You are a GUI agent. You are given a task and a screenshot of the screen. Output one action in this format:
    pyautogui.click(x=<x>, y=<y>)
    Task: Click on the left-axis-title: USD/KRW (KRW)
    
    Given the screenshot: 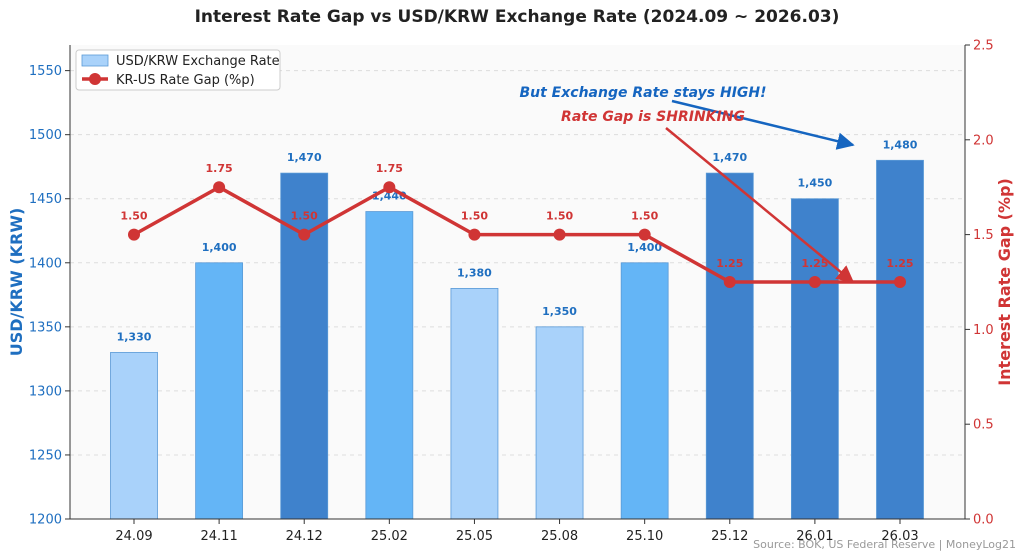 What is the action you would take?
    pyautogui.click(x=16, y=282)
    